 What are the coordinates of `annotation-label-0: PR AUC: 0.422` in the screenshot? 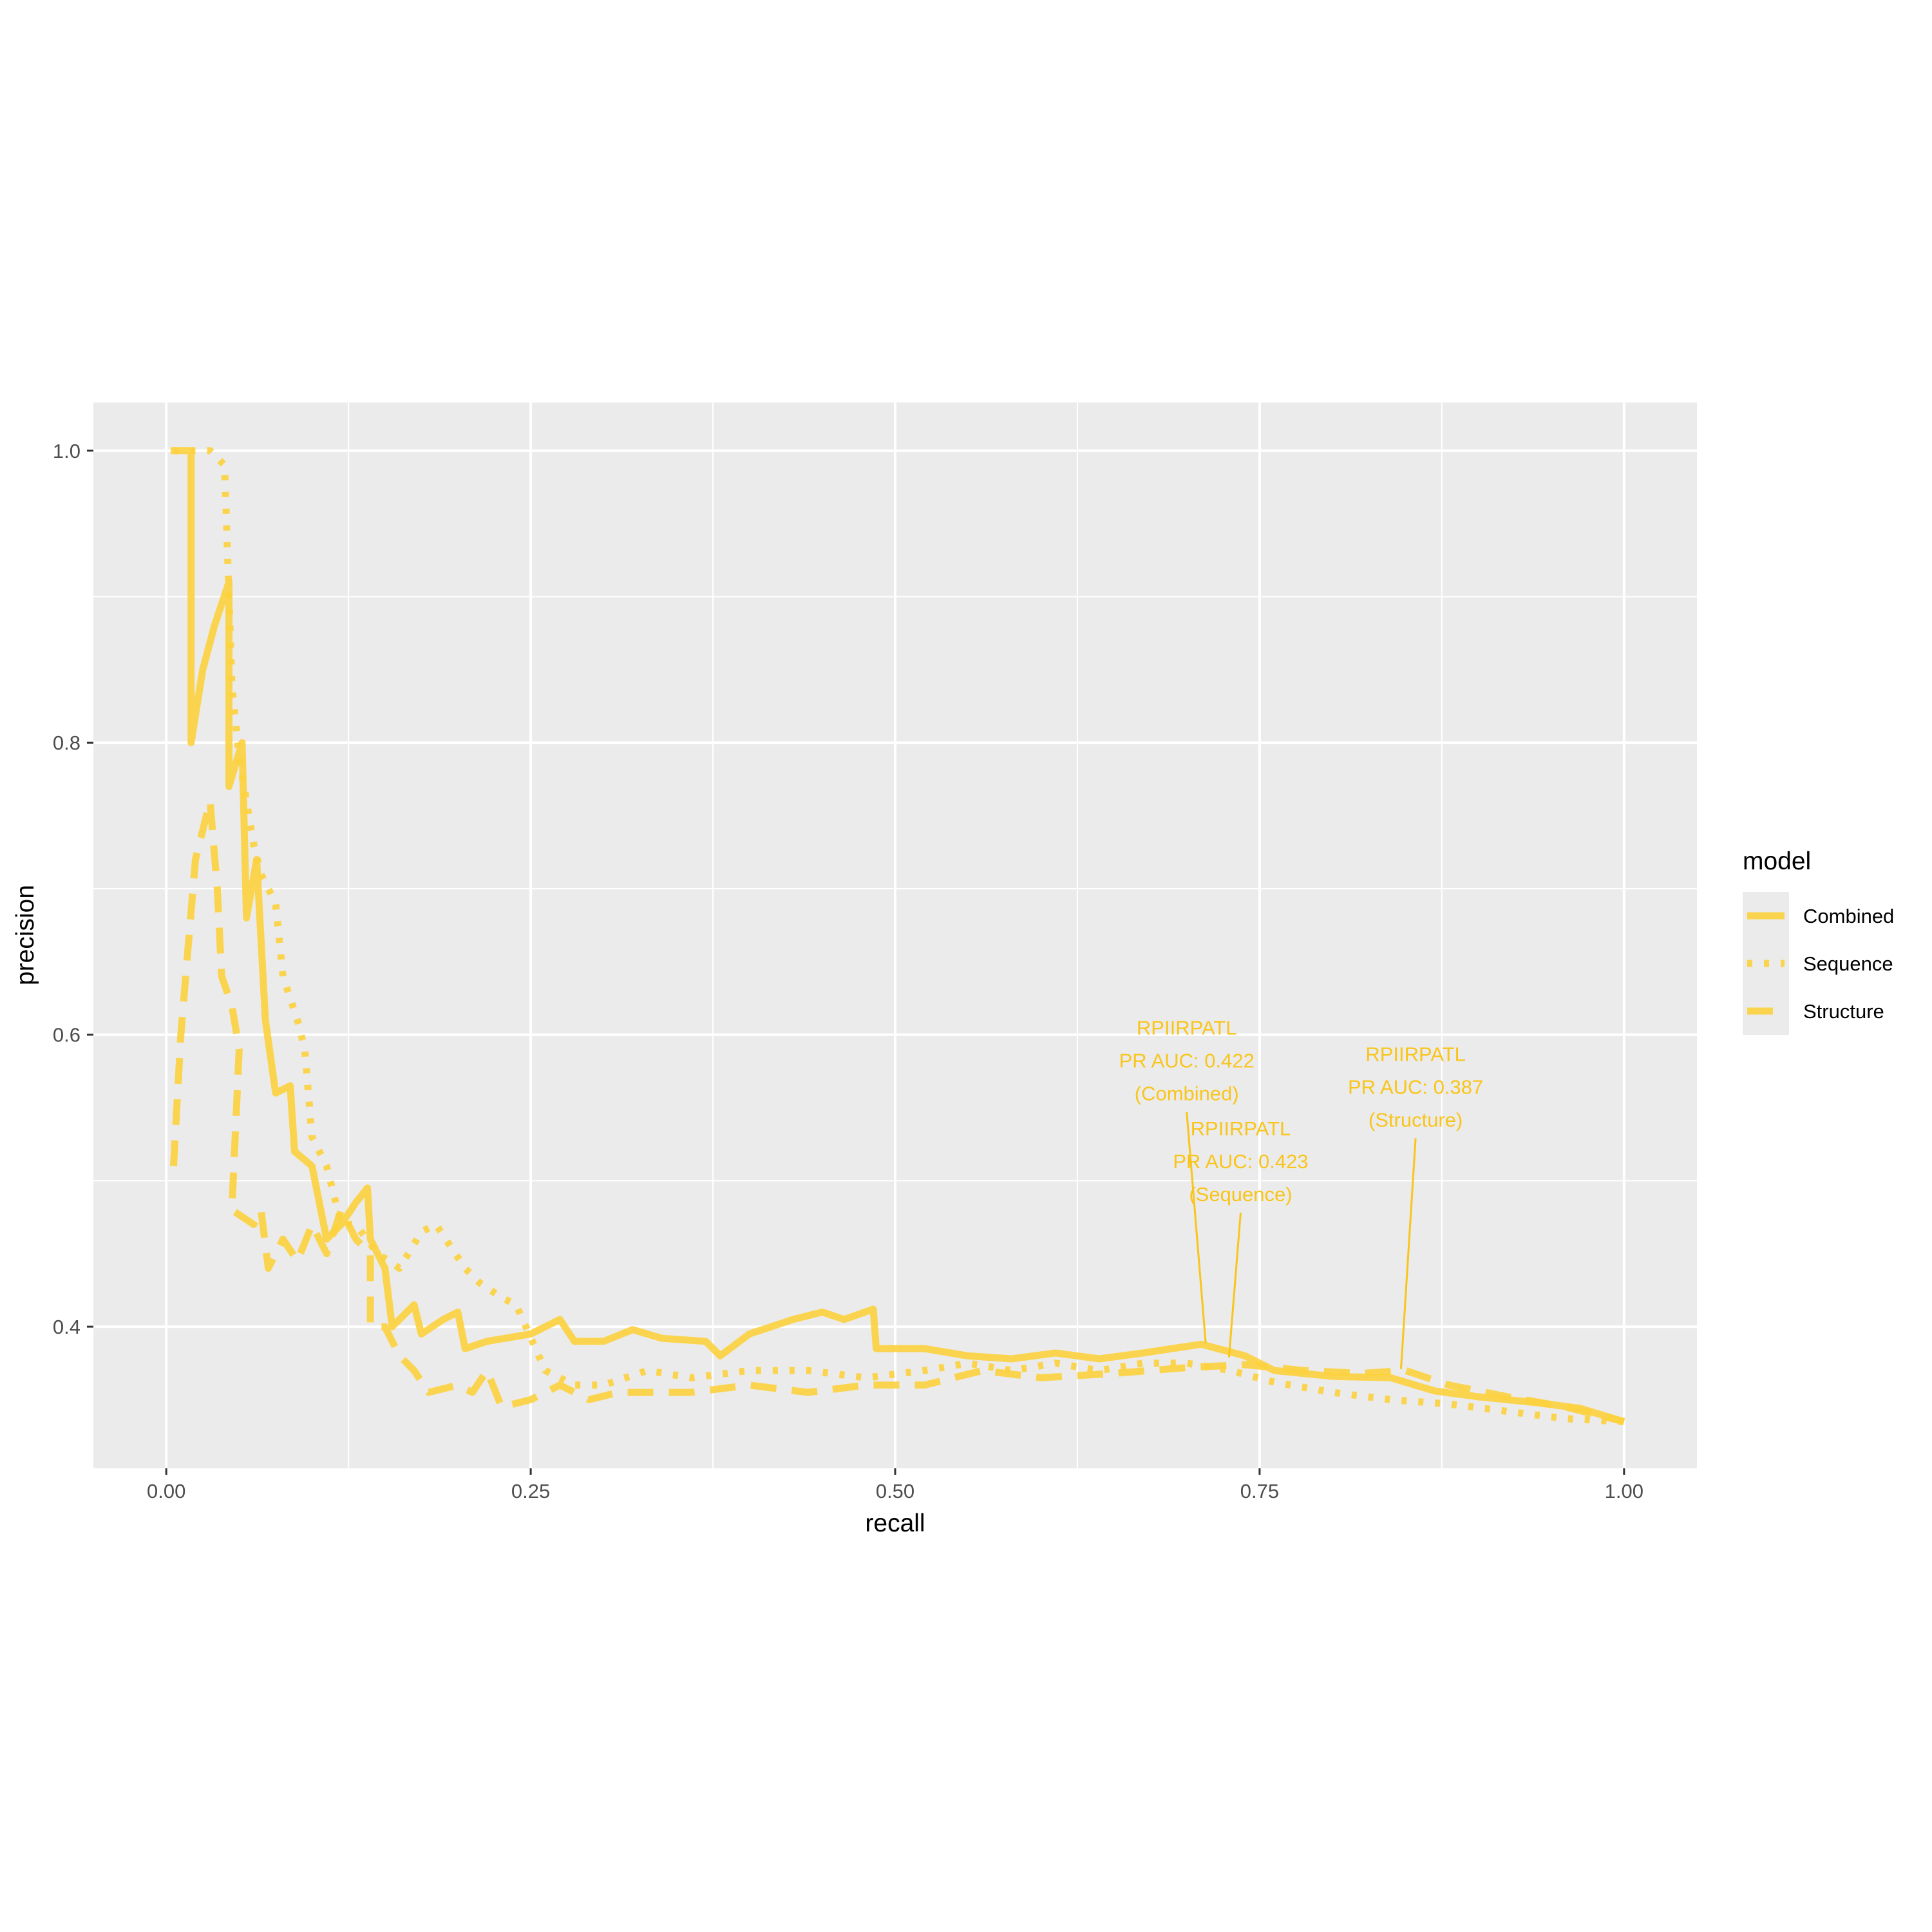 It's located at (1187, 1061).